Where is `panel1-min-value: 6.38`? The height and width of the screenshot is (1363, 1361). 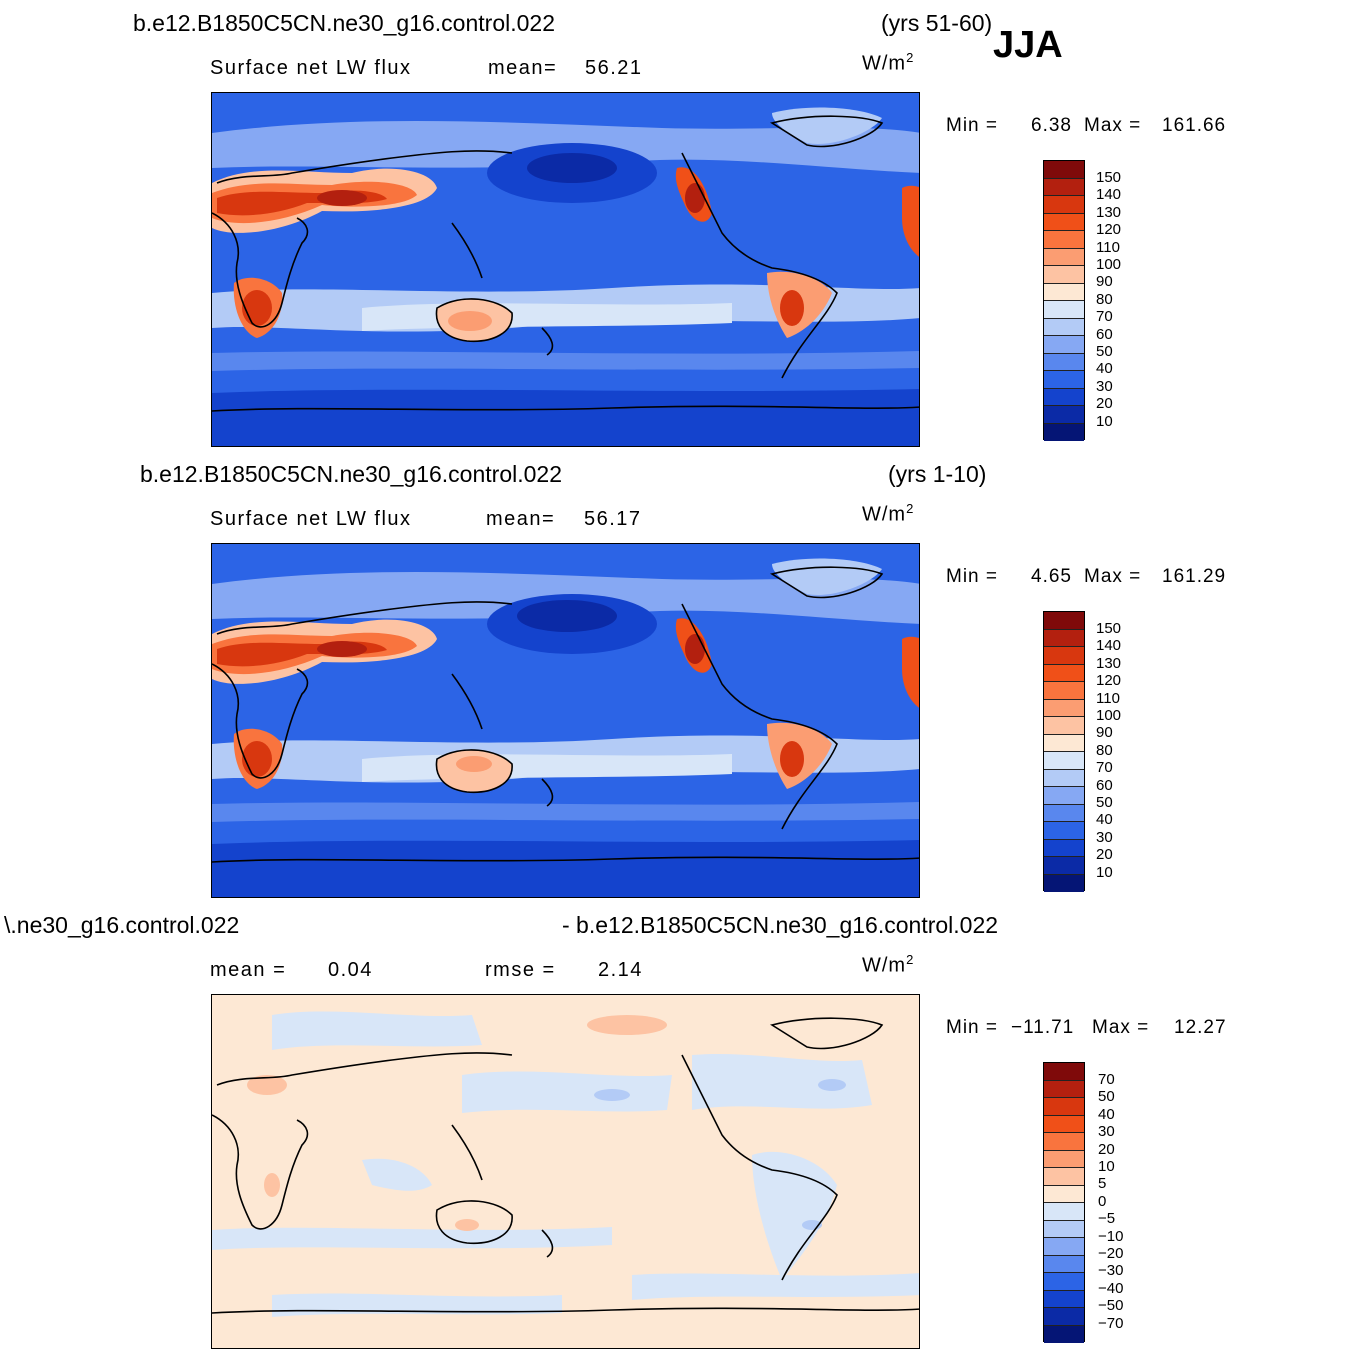
panel1-min-value: 6.38 is located at coordinates (1051, 125).